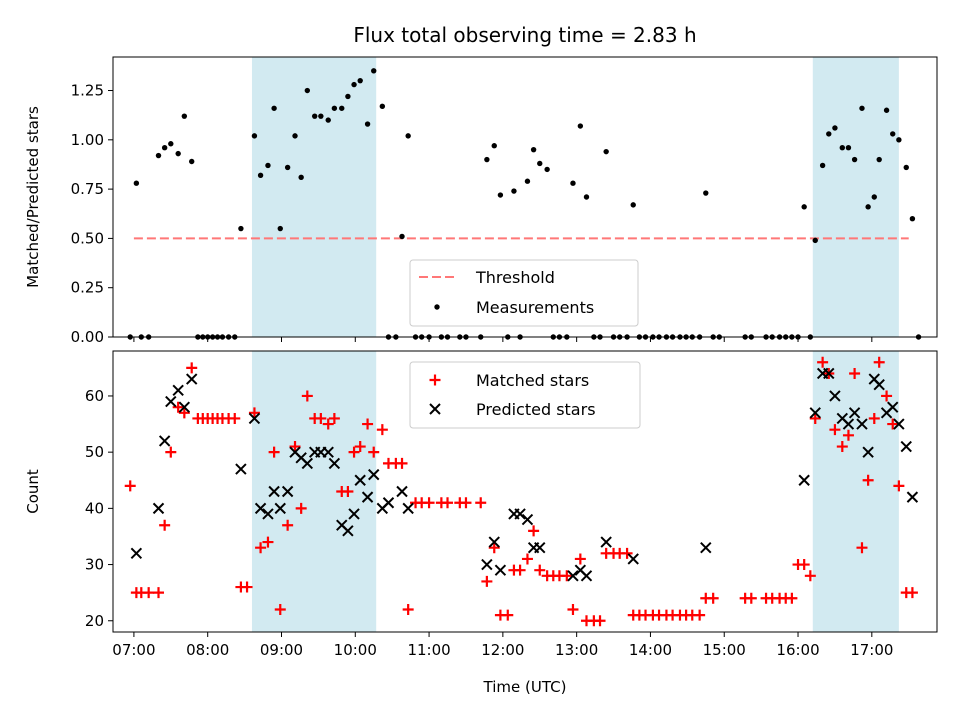  What do you see at coordinates (281, 650) in the screenshot?
I see `x-tick-label: 09:00` at bounding box center [281, 650].